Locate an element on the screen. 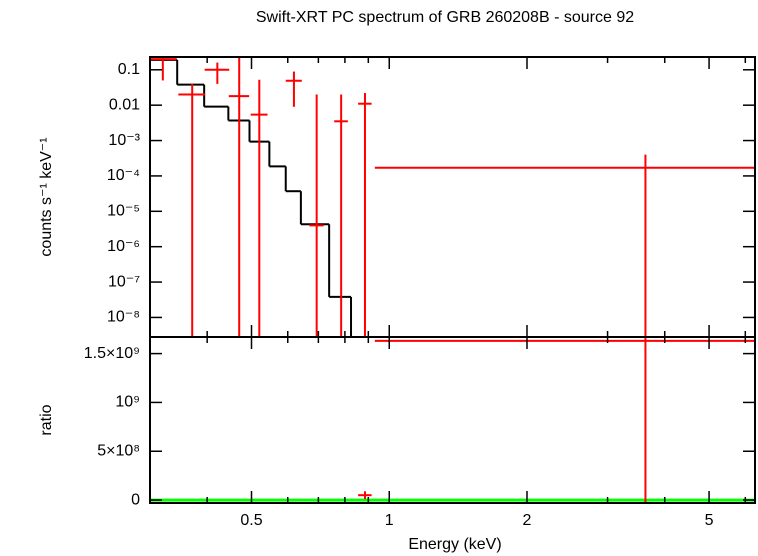  y-tick-label: 0 is located at coordinates (135, 499).